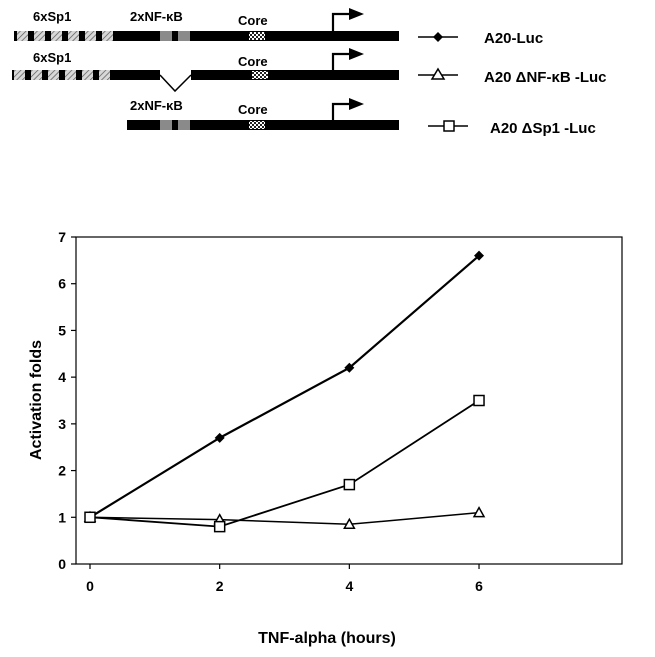  What do you see at coordinates (480, 38) in the screenshot?
I see `legend-entry-a20-luc: A20-Luc` at bounding box center [480, 38].